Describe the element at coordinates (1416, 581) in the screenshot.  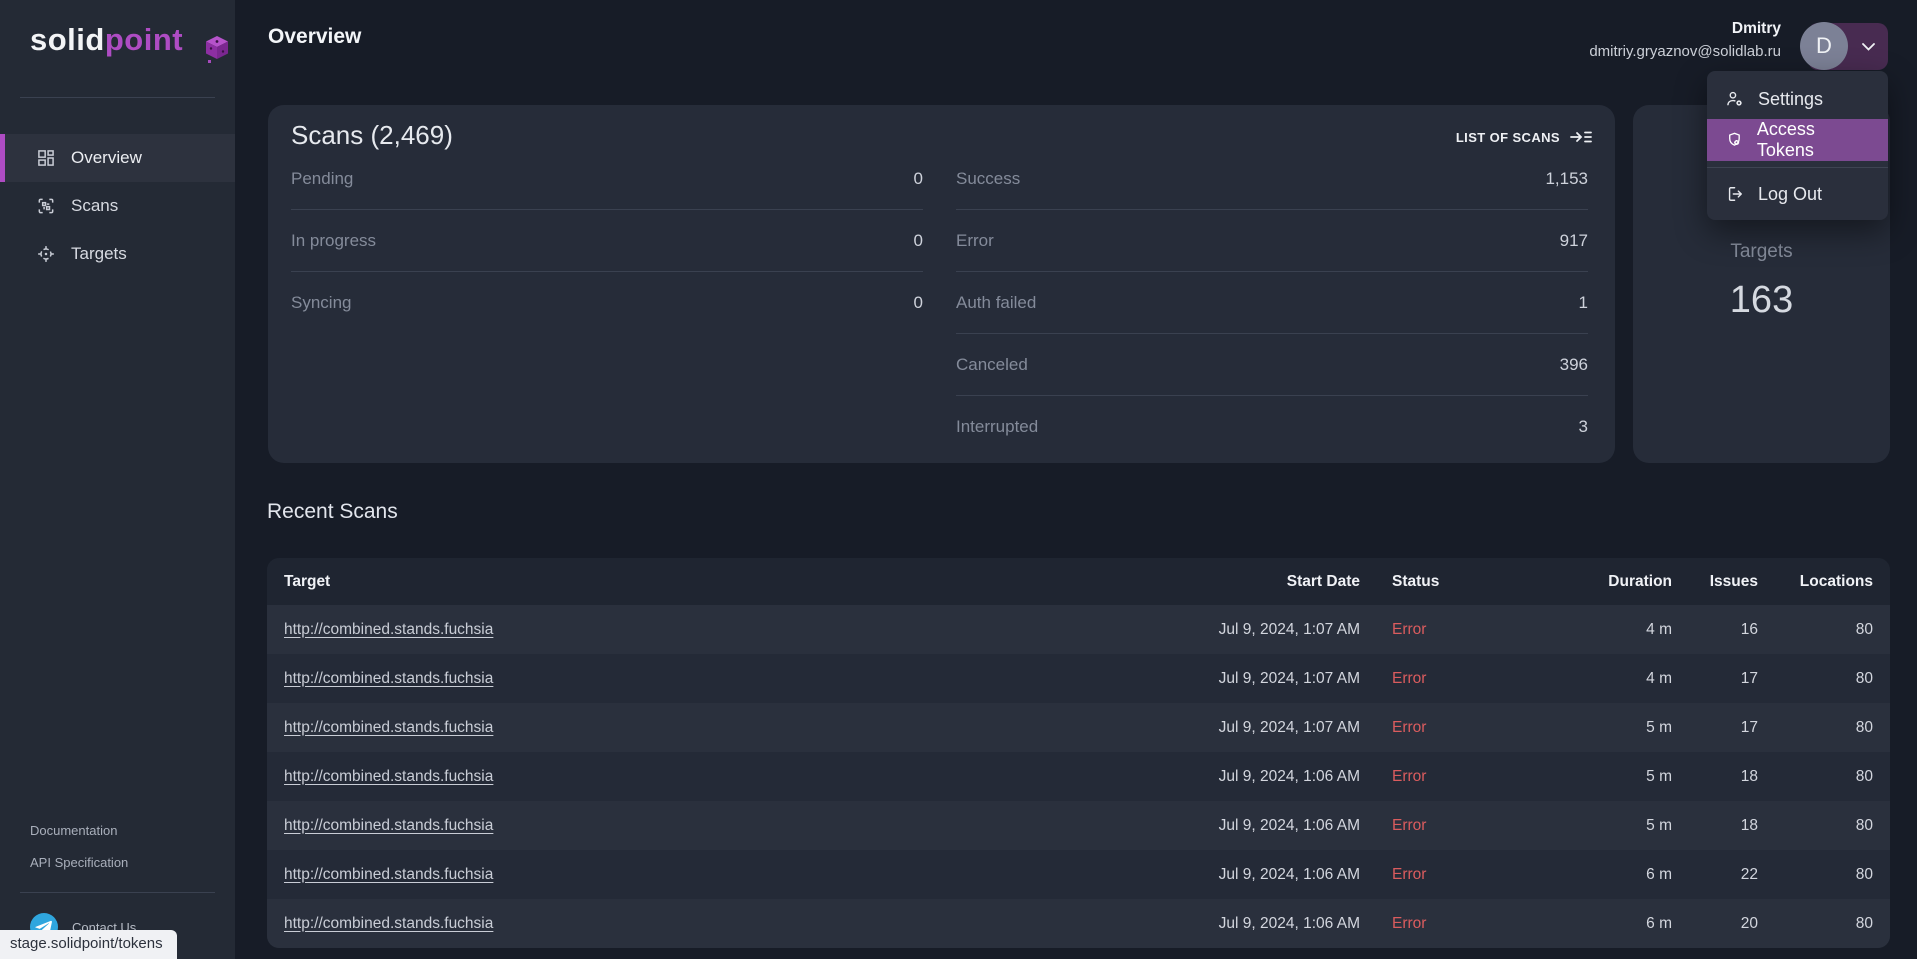
I see `column-header-status: Status` at that location.